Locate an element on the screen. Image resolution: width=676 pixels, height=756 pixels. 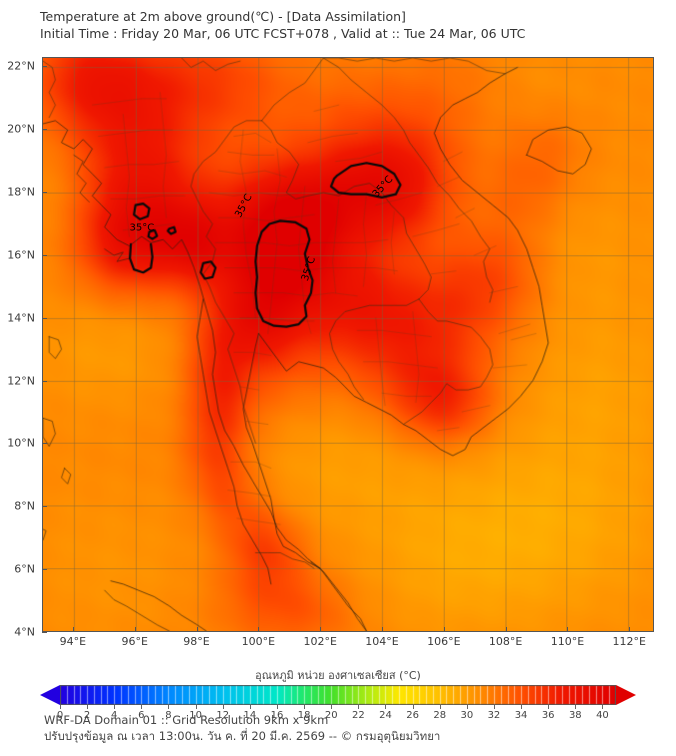
y-axis-tick-label: 20°N is located at coordinates (21, 129).